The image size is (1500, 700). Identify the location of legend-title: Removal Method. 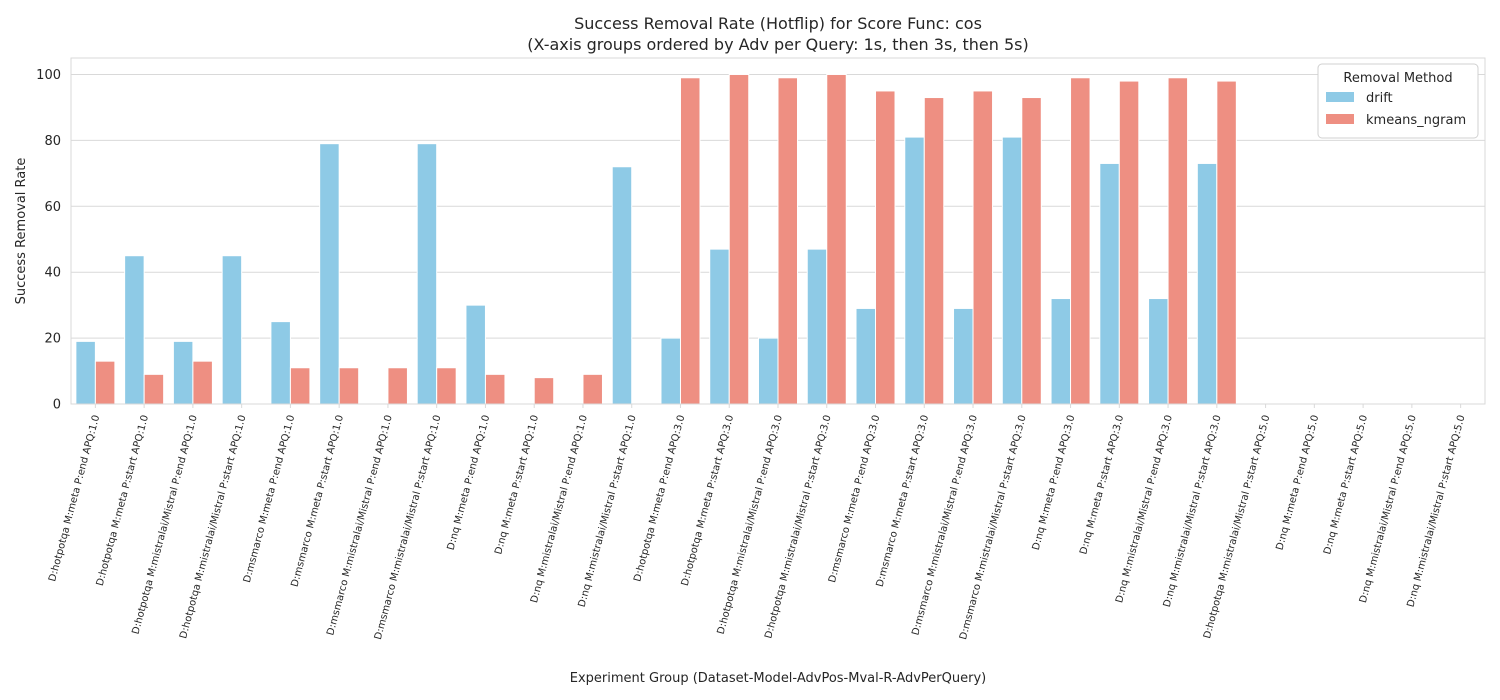
(1397, 78).